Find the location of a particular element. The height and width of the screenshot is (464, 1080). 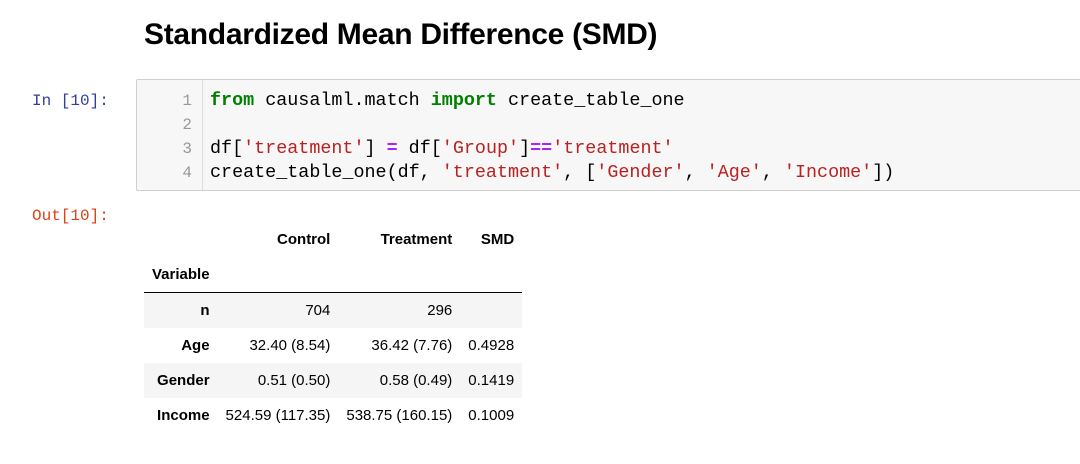

table-row: n 704 296 is located at coordinates (333, 310).